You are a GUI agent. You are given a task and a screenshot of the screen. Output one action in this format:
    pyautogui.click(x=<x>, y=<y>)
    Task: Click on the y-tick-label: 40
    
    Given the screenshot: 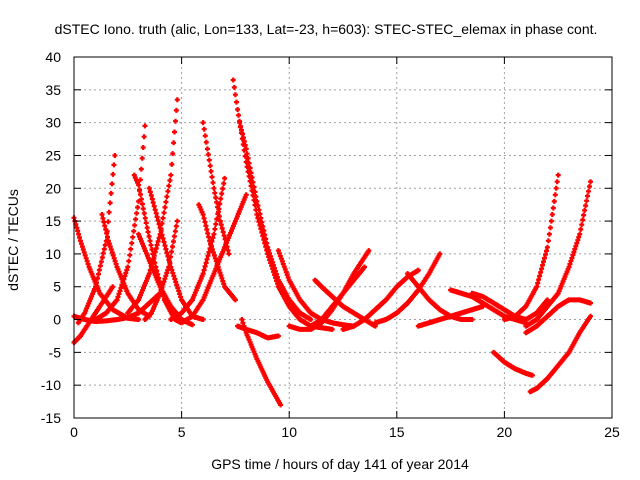 What is the action you would take?
    pyautogui.click(x=53, y=57)
    